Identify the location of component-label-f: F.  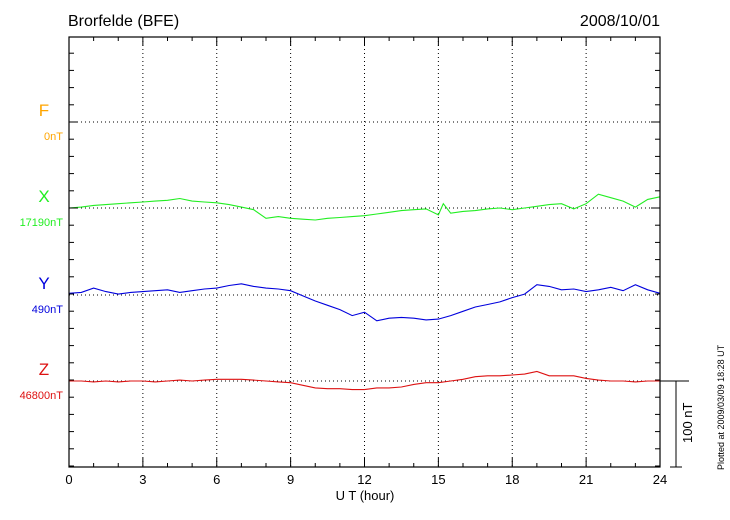
(44, 110).